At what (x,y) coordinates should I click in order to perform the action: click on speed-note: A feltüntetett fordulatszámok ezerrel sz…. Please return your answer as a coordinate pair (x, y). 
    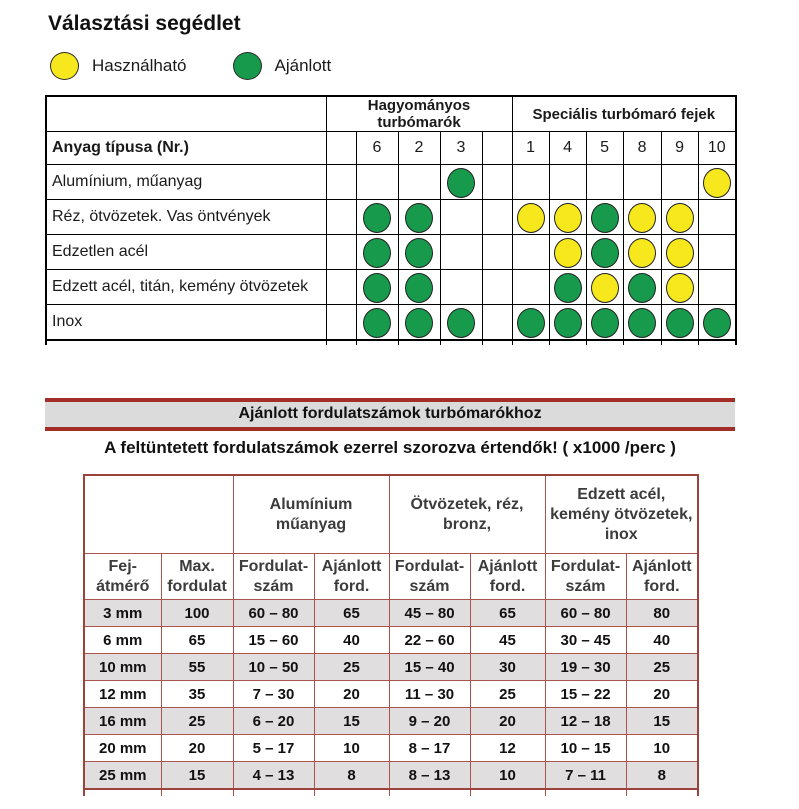
    Looking at the image, I should click on (390, 447).